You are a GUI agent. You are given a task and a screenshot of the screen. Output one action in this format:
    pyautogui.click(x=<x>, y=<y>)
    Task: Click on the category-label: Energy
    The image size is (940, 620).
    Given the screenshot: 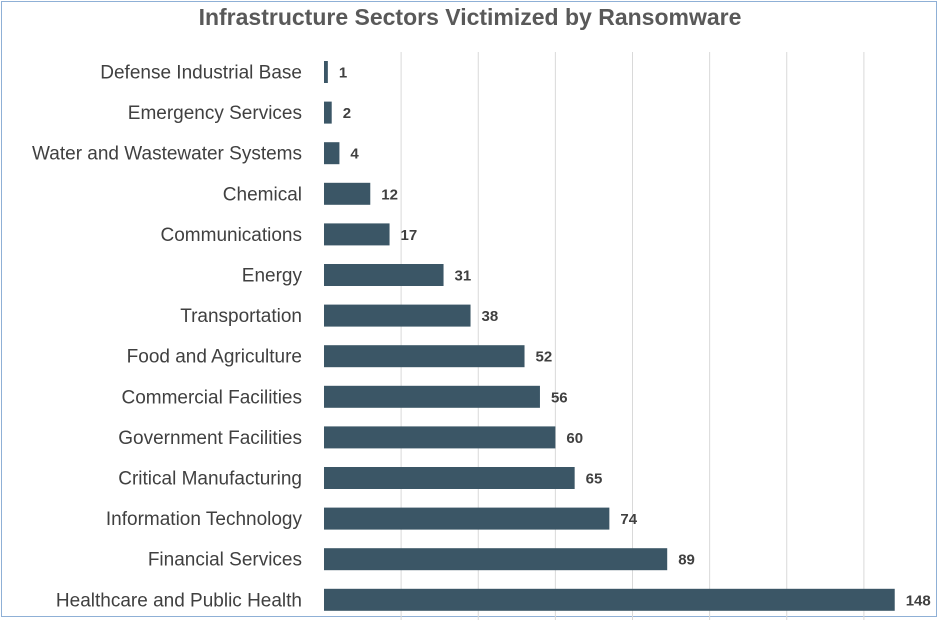 What is the action you would take?
    pyautogui.click(x=272, y=276)
    